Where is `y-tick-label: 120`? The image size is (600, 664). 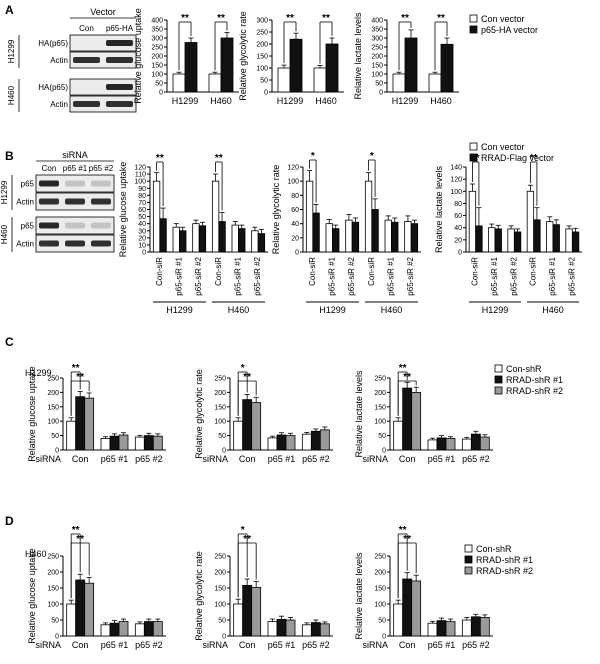
y-tick-label: 120 is located at coordinates (293, 168).